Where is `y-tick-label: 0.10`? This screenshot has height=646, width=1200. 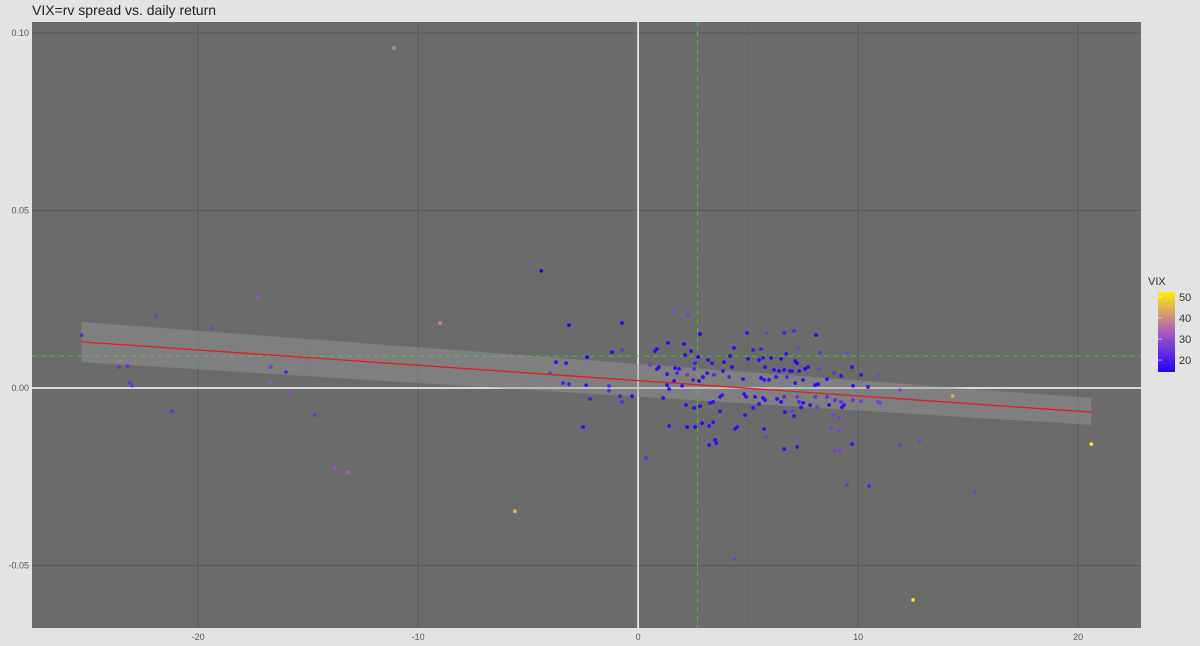
y-tick-label: 0.10 is located at coordinates (20, 33).